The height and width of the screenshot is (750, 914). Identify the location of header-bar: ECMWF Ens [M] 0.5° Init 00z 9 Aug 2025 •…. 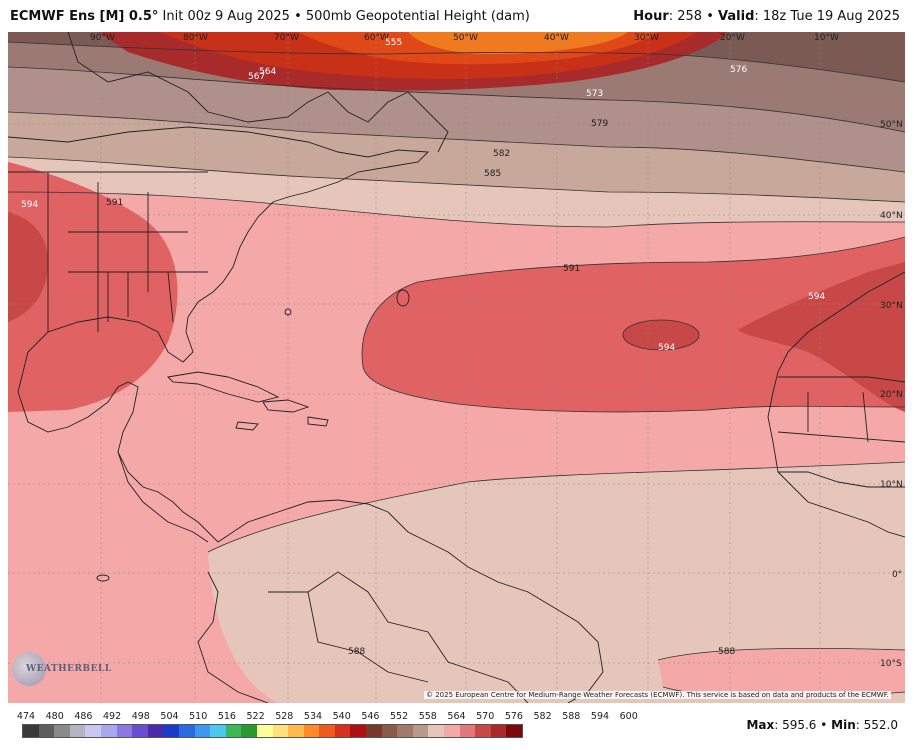
(457, 16).